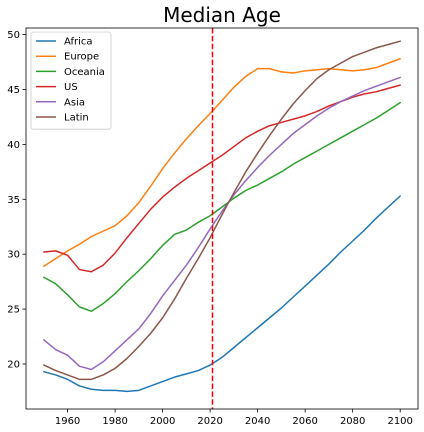  I want to click on y-tick-label: 20, so click(13, 364).